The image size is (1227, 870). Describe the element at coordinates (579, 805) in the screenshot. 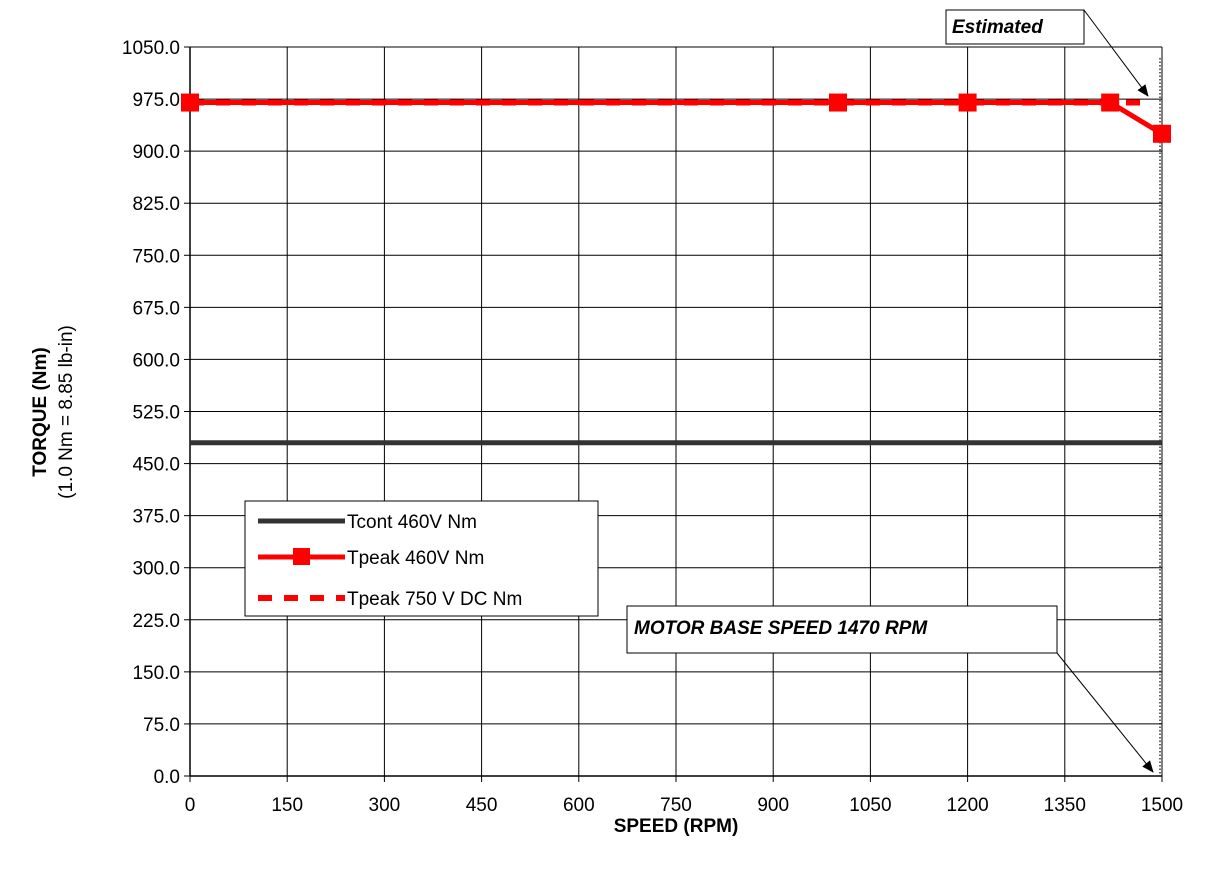

I see `x-tick-label: 600` at that location.